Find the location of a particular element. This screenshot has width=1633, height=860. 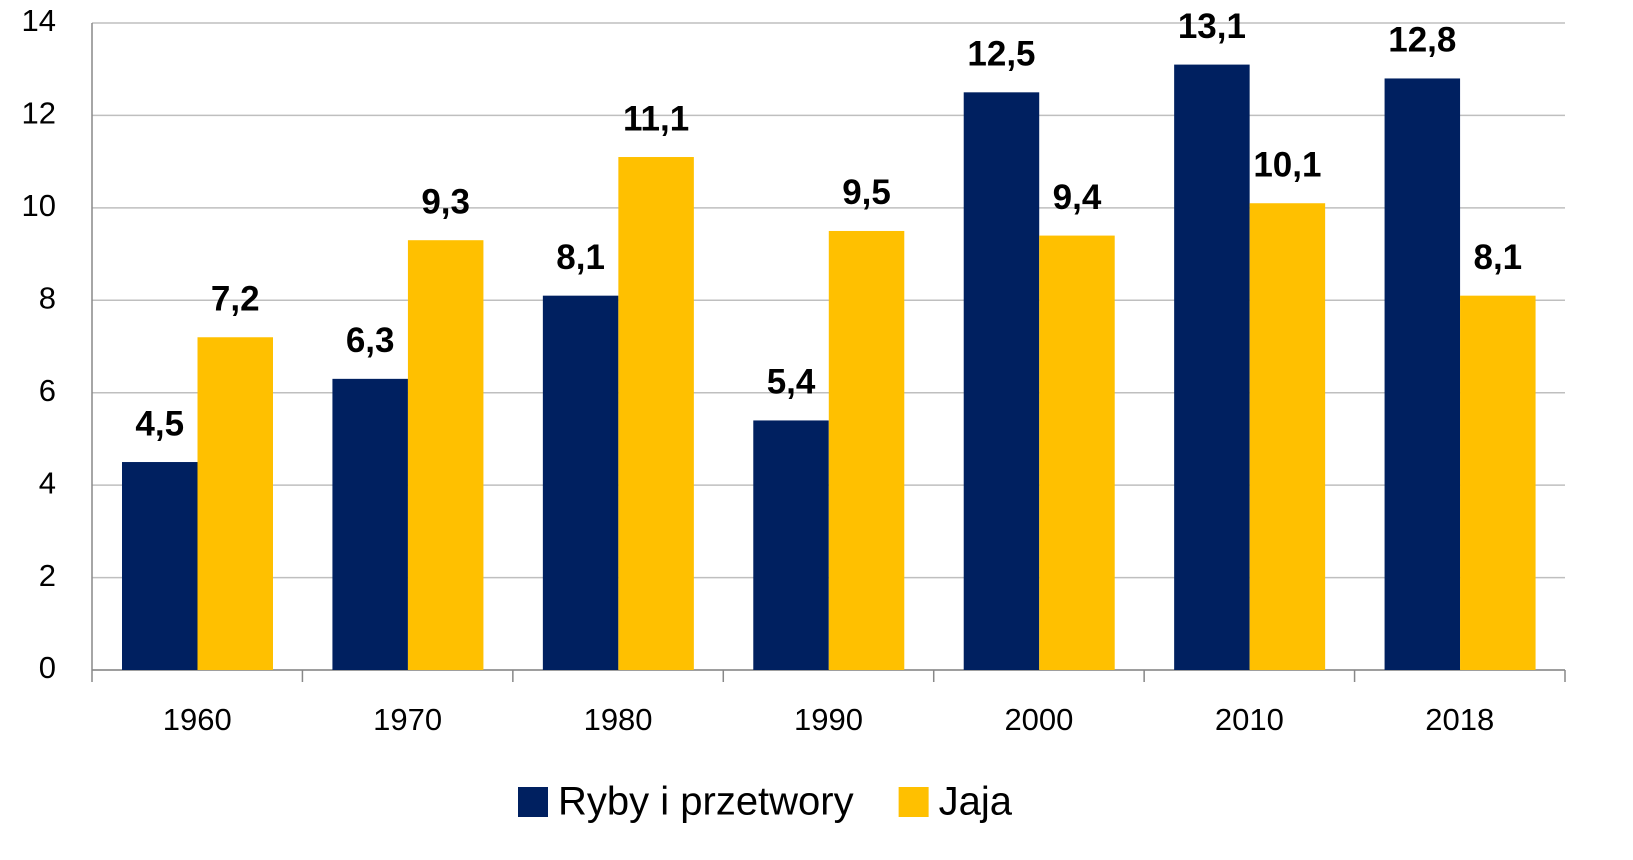

y-tick-label: 4 is located at coordinates (47, 482).